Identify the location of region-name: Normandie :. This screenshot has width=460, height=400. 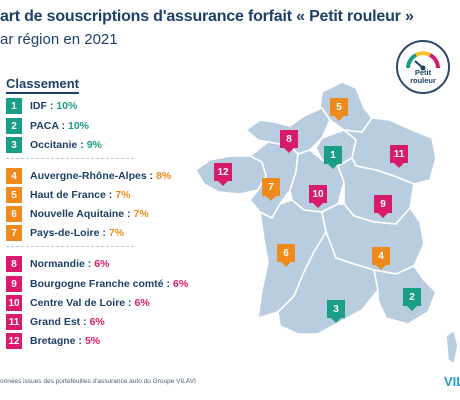
(61, 264).